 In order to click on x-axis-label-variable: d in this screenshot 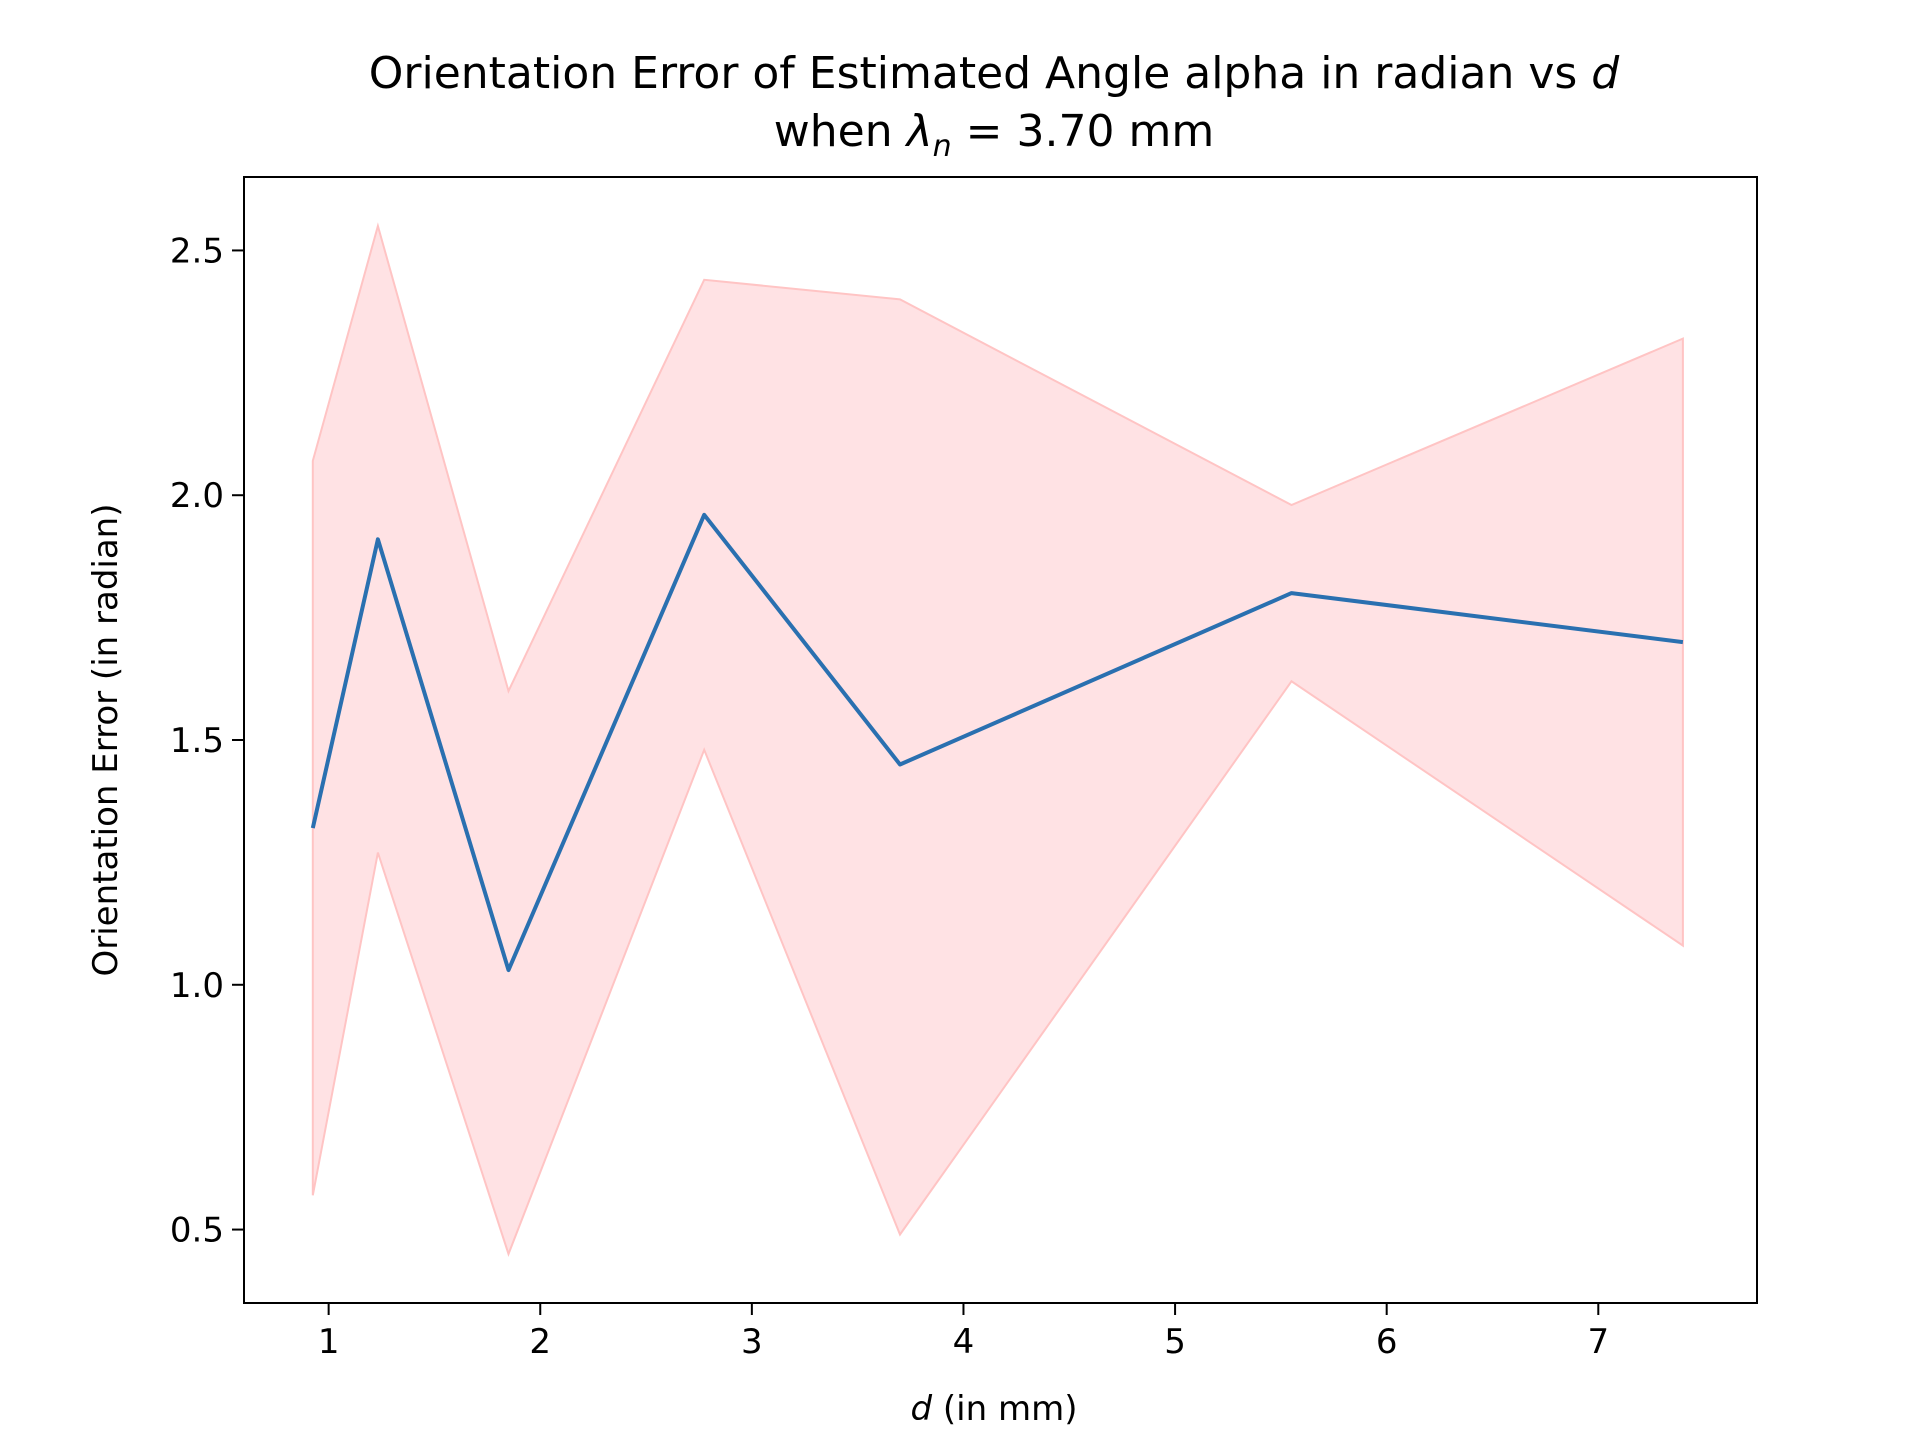, I will do `click(922, 1409)`.